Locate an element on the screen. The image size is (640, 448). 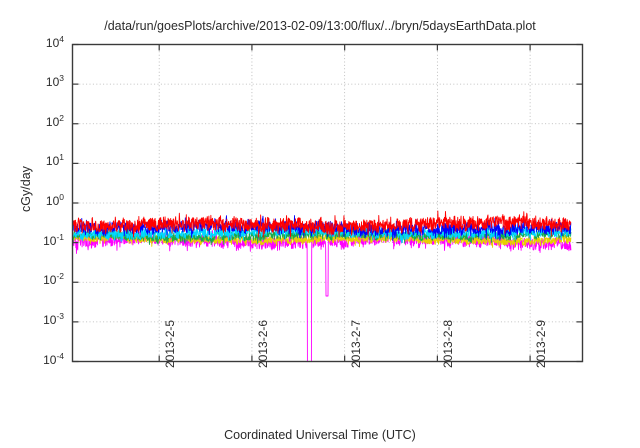
y-tick-label: 102 is located at coordinates (36, 120).